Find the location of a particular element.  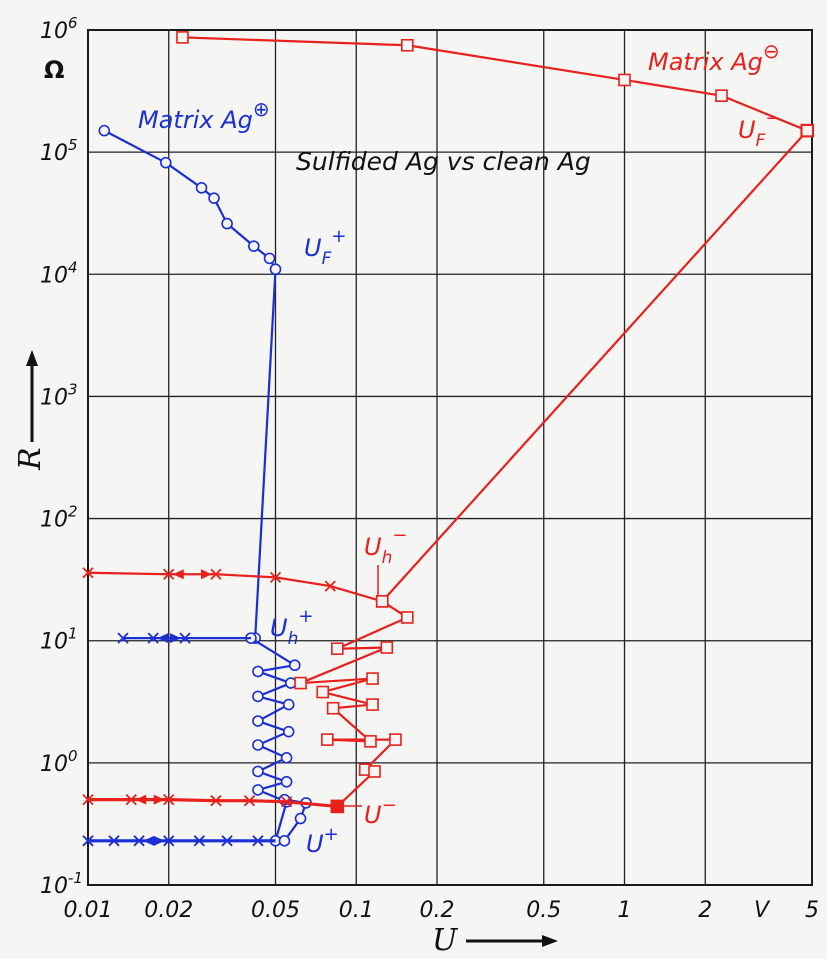

svg-text: U+ is located at coordinates (322, 841).